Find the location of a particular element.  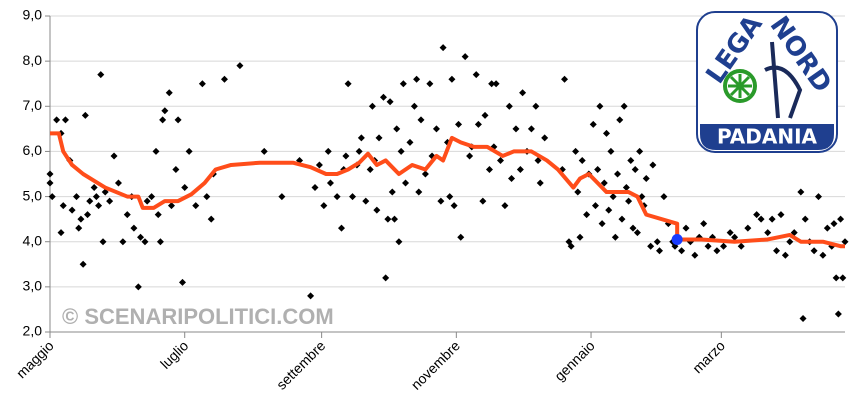

logo-frame is located at coordinates (767, 82).